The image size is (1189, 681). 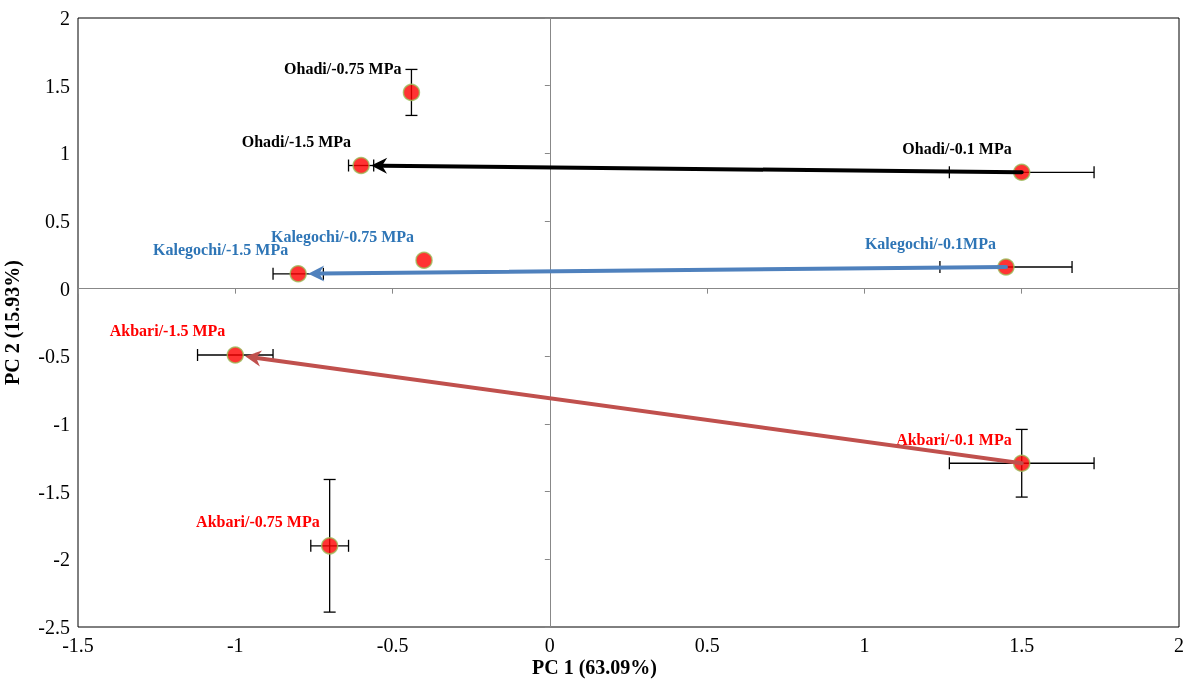 I want to click on annotation: Akbari/-0.75 MPa, so click(x=258, y=522).